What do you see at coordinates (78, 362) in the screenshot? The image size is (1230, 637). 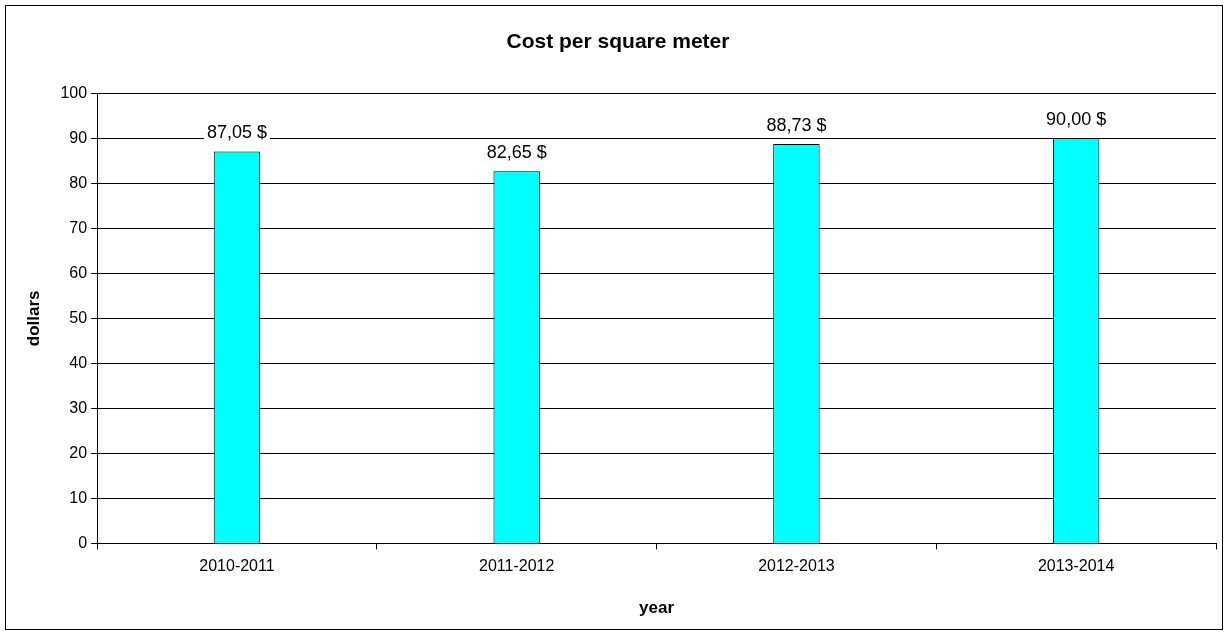 I see `y-tick-label: 40` at bounding box center [78, 362].